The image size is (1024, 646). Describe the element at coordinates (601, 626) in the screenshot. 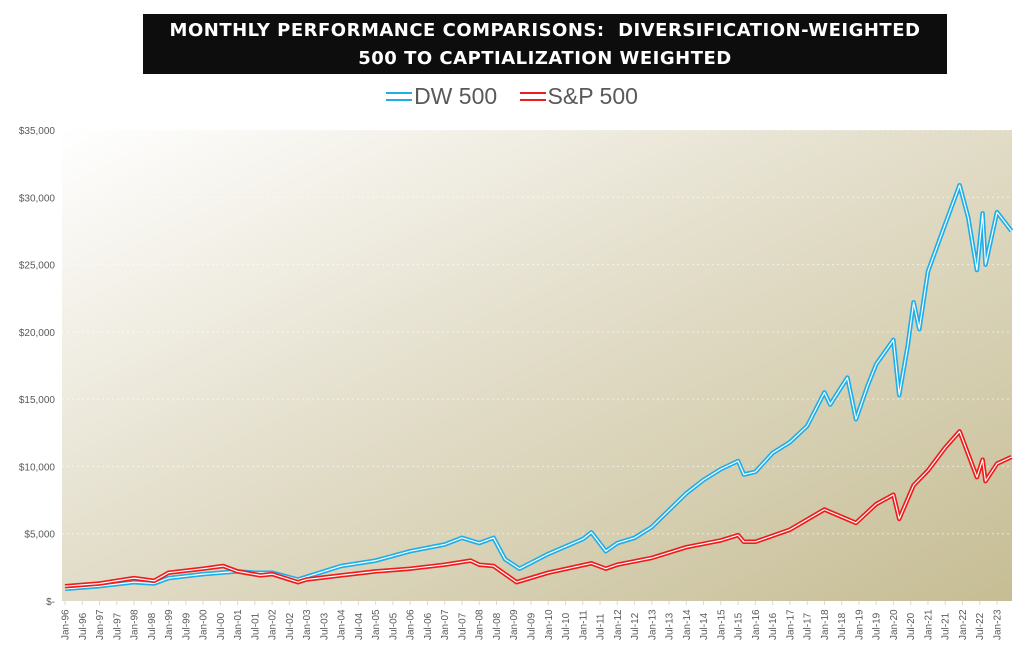

I see `x-tick-label: Jul-11` at that location.